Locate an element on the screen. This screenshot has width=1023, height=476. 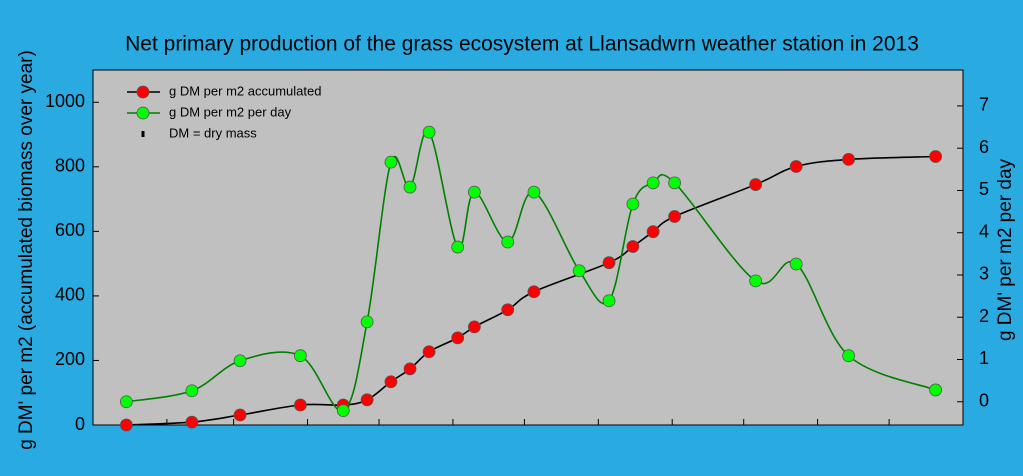
y2-axis-label: g DM' per m2 per day is located at coordinates (1005, 249).